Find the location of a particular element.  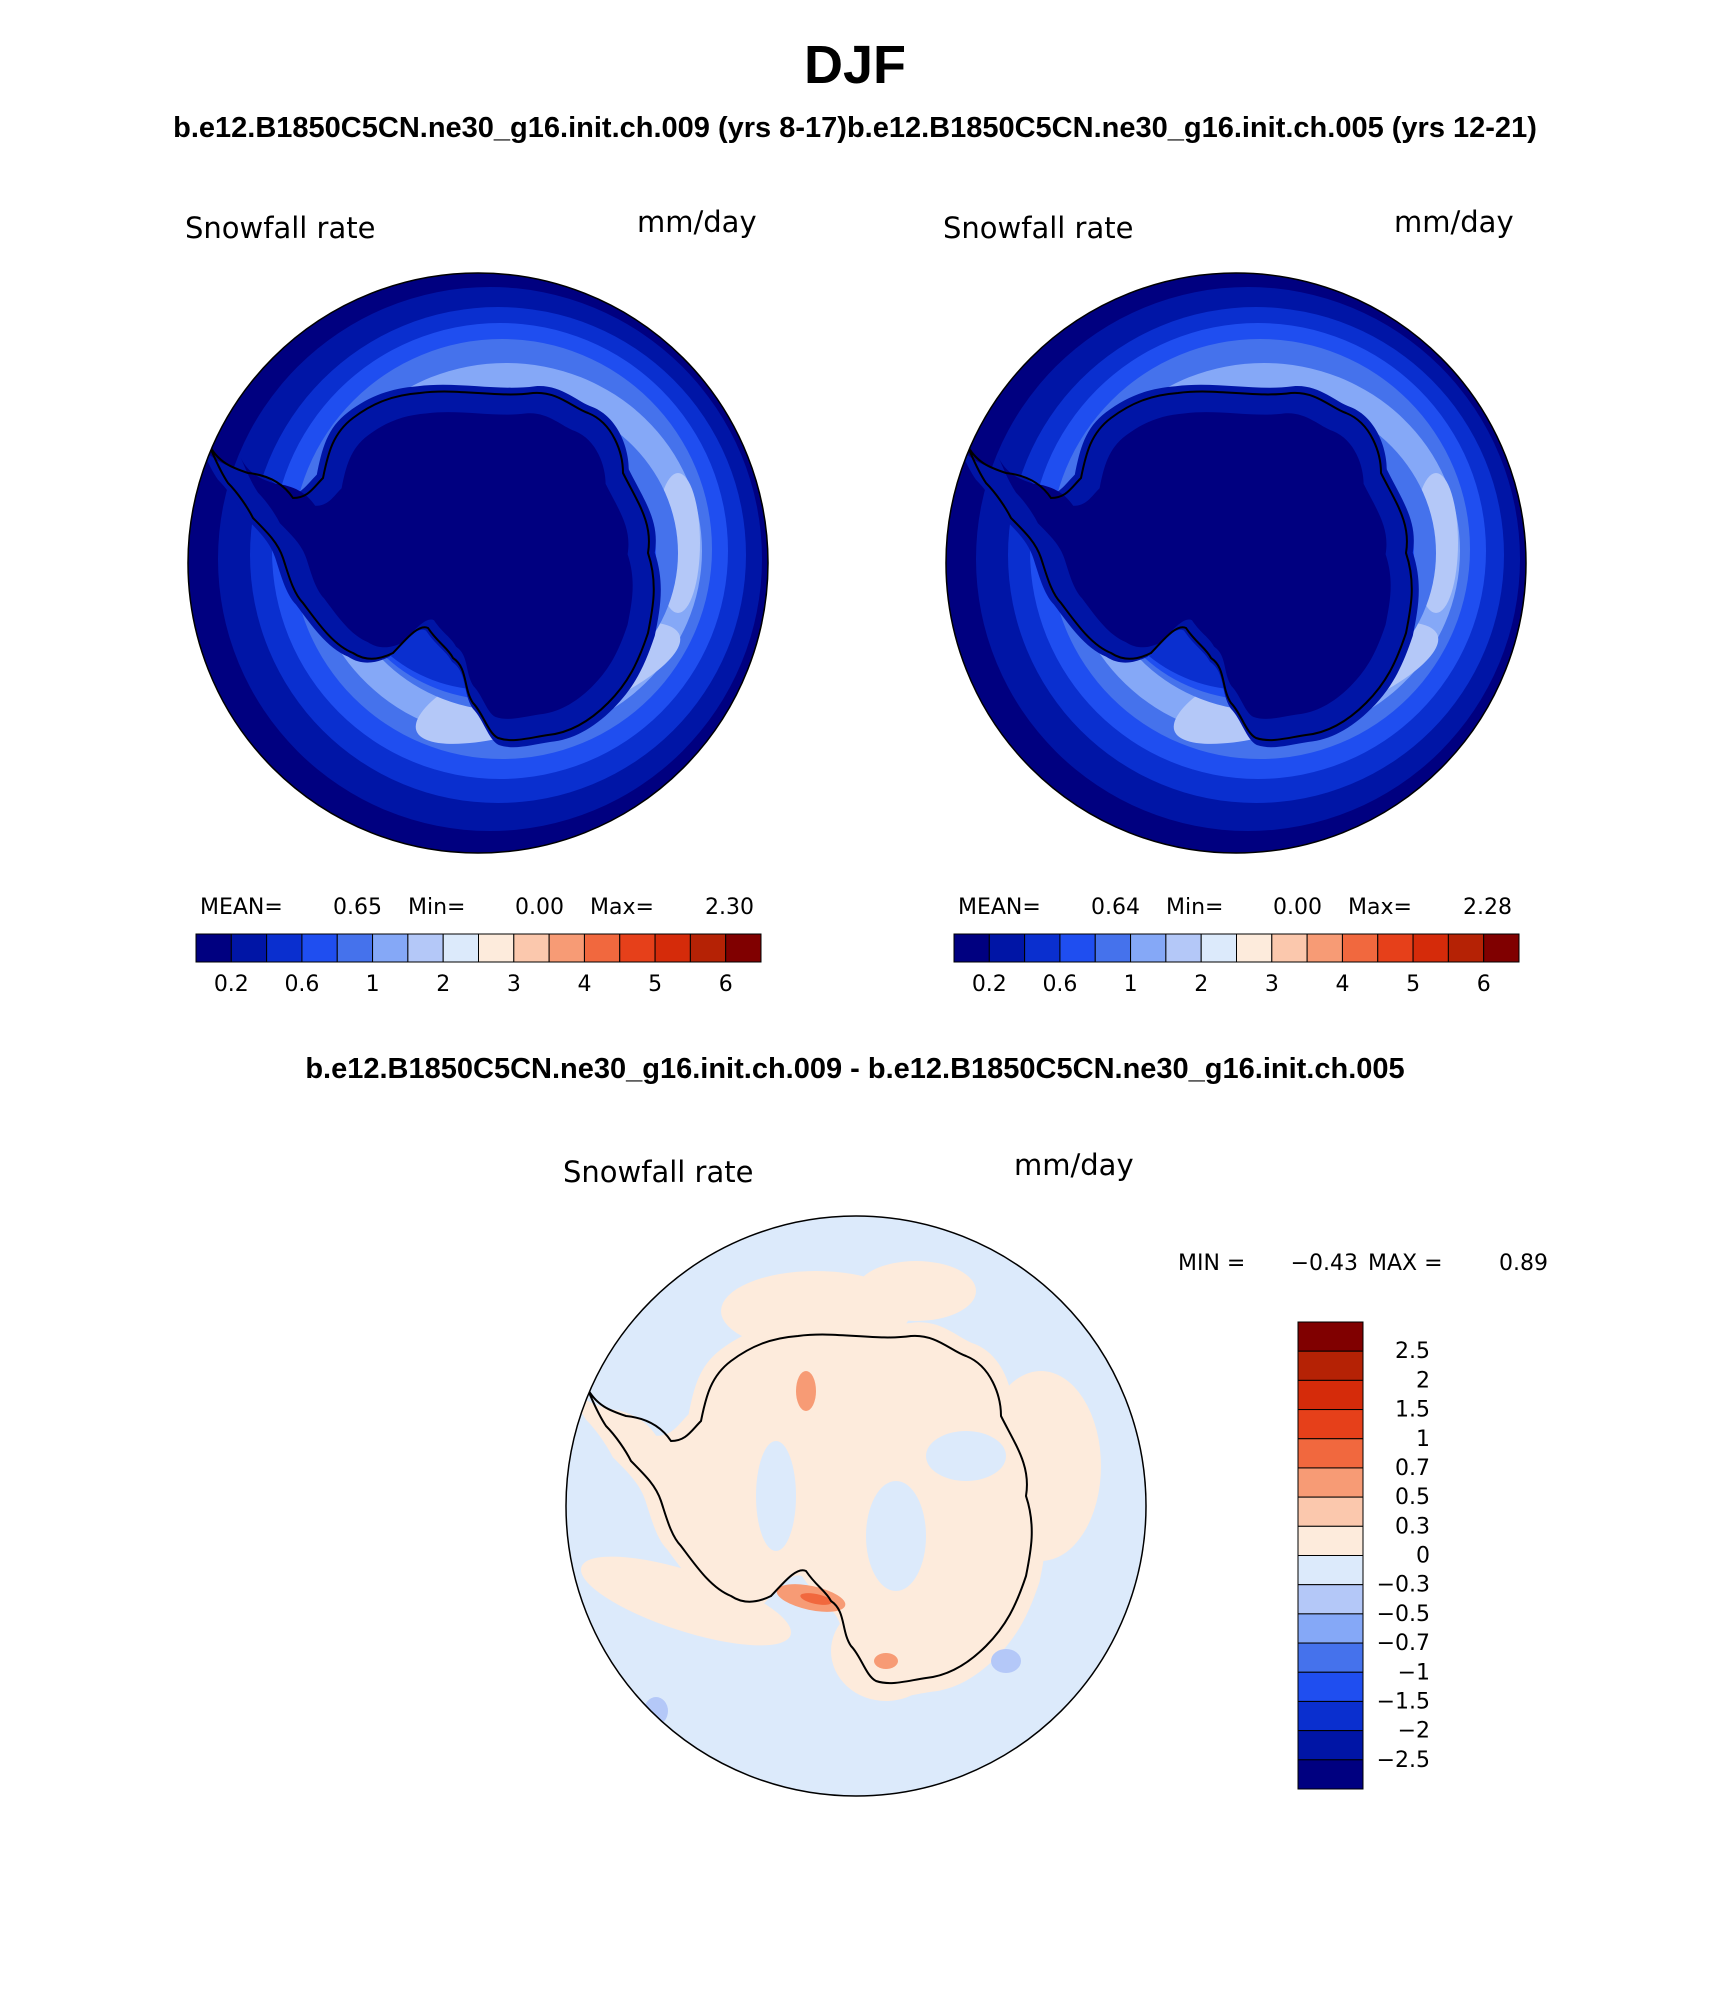

panel-a-min-value: 0.00 is located at coordinates (539, 907).